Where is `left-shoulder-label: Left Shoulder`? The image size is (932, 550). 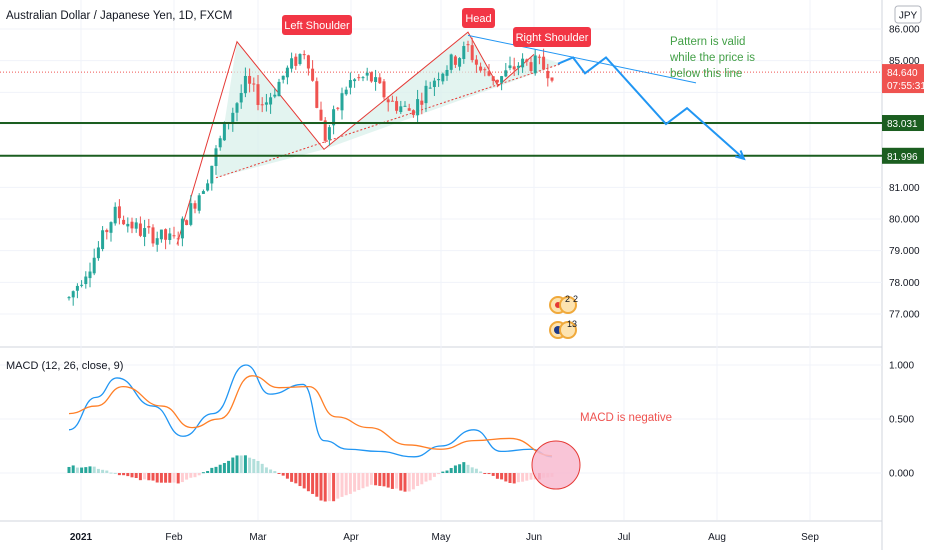 left-shoulder-label: Left Shoulder is located at coordinates (317, 25).